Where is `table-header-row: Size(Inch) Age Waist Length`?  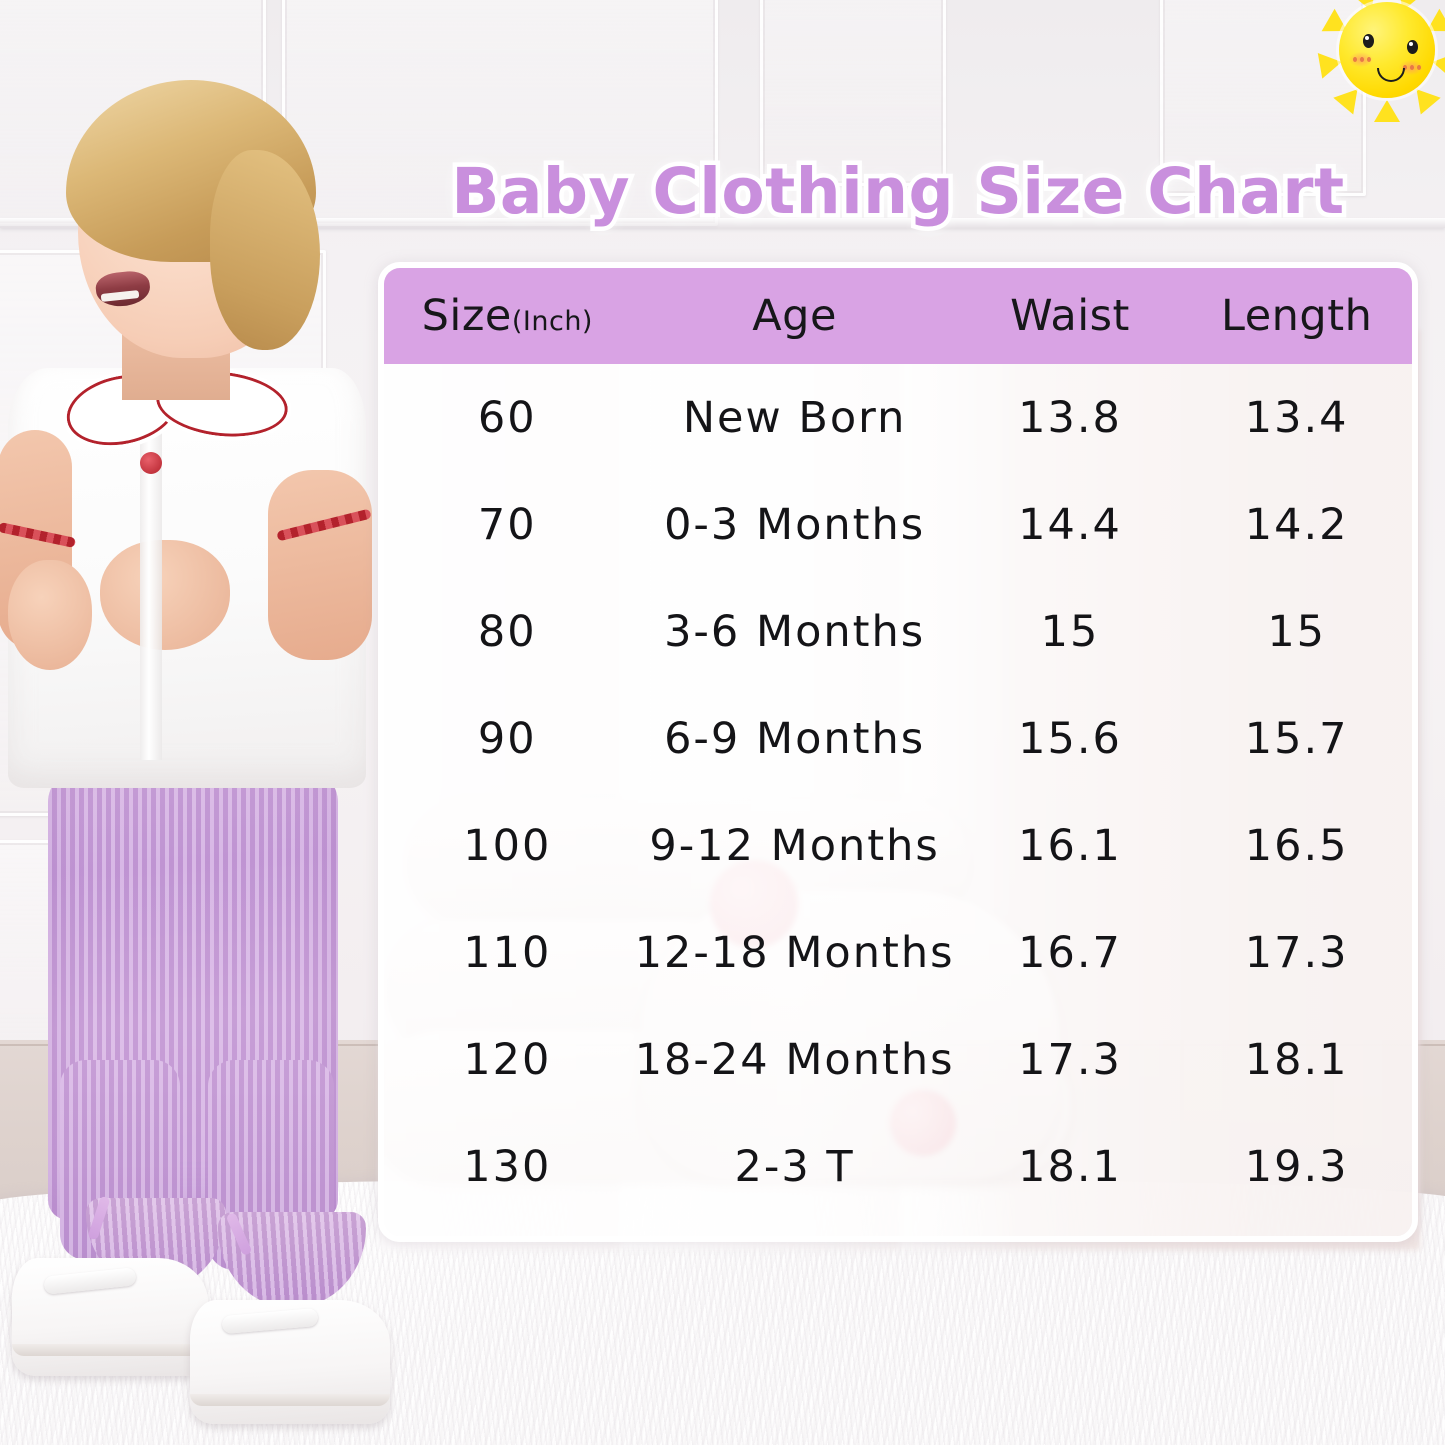
table-header-row: Size(Inch) Age Waist Length is located at coordinates (898, 316).